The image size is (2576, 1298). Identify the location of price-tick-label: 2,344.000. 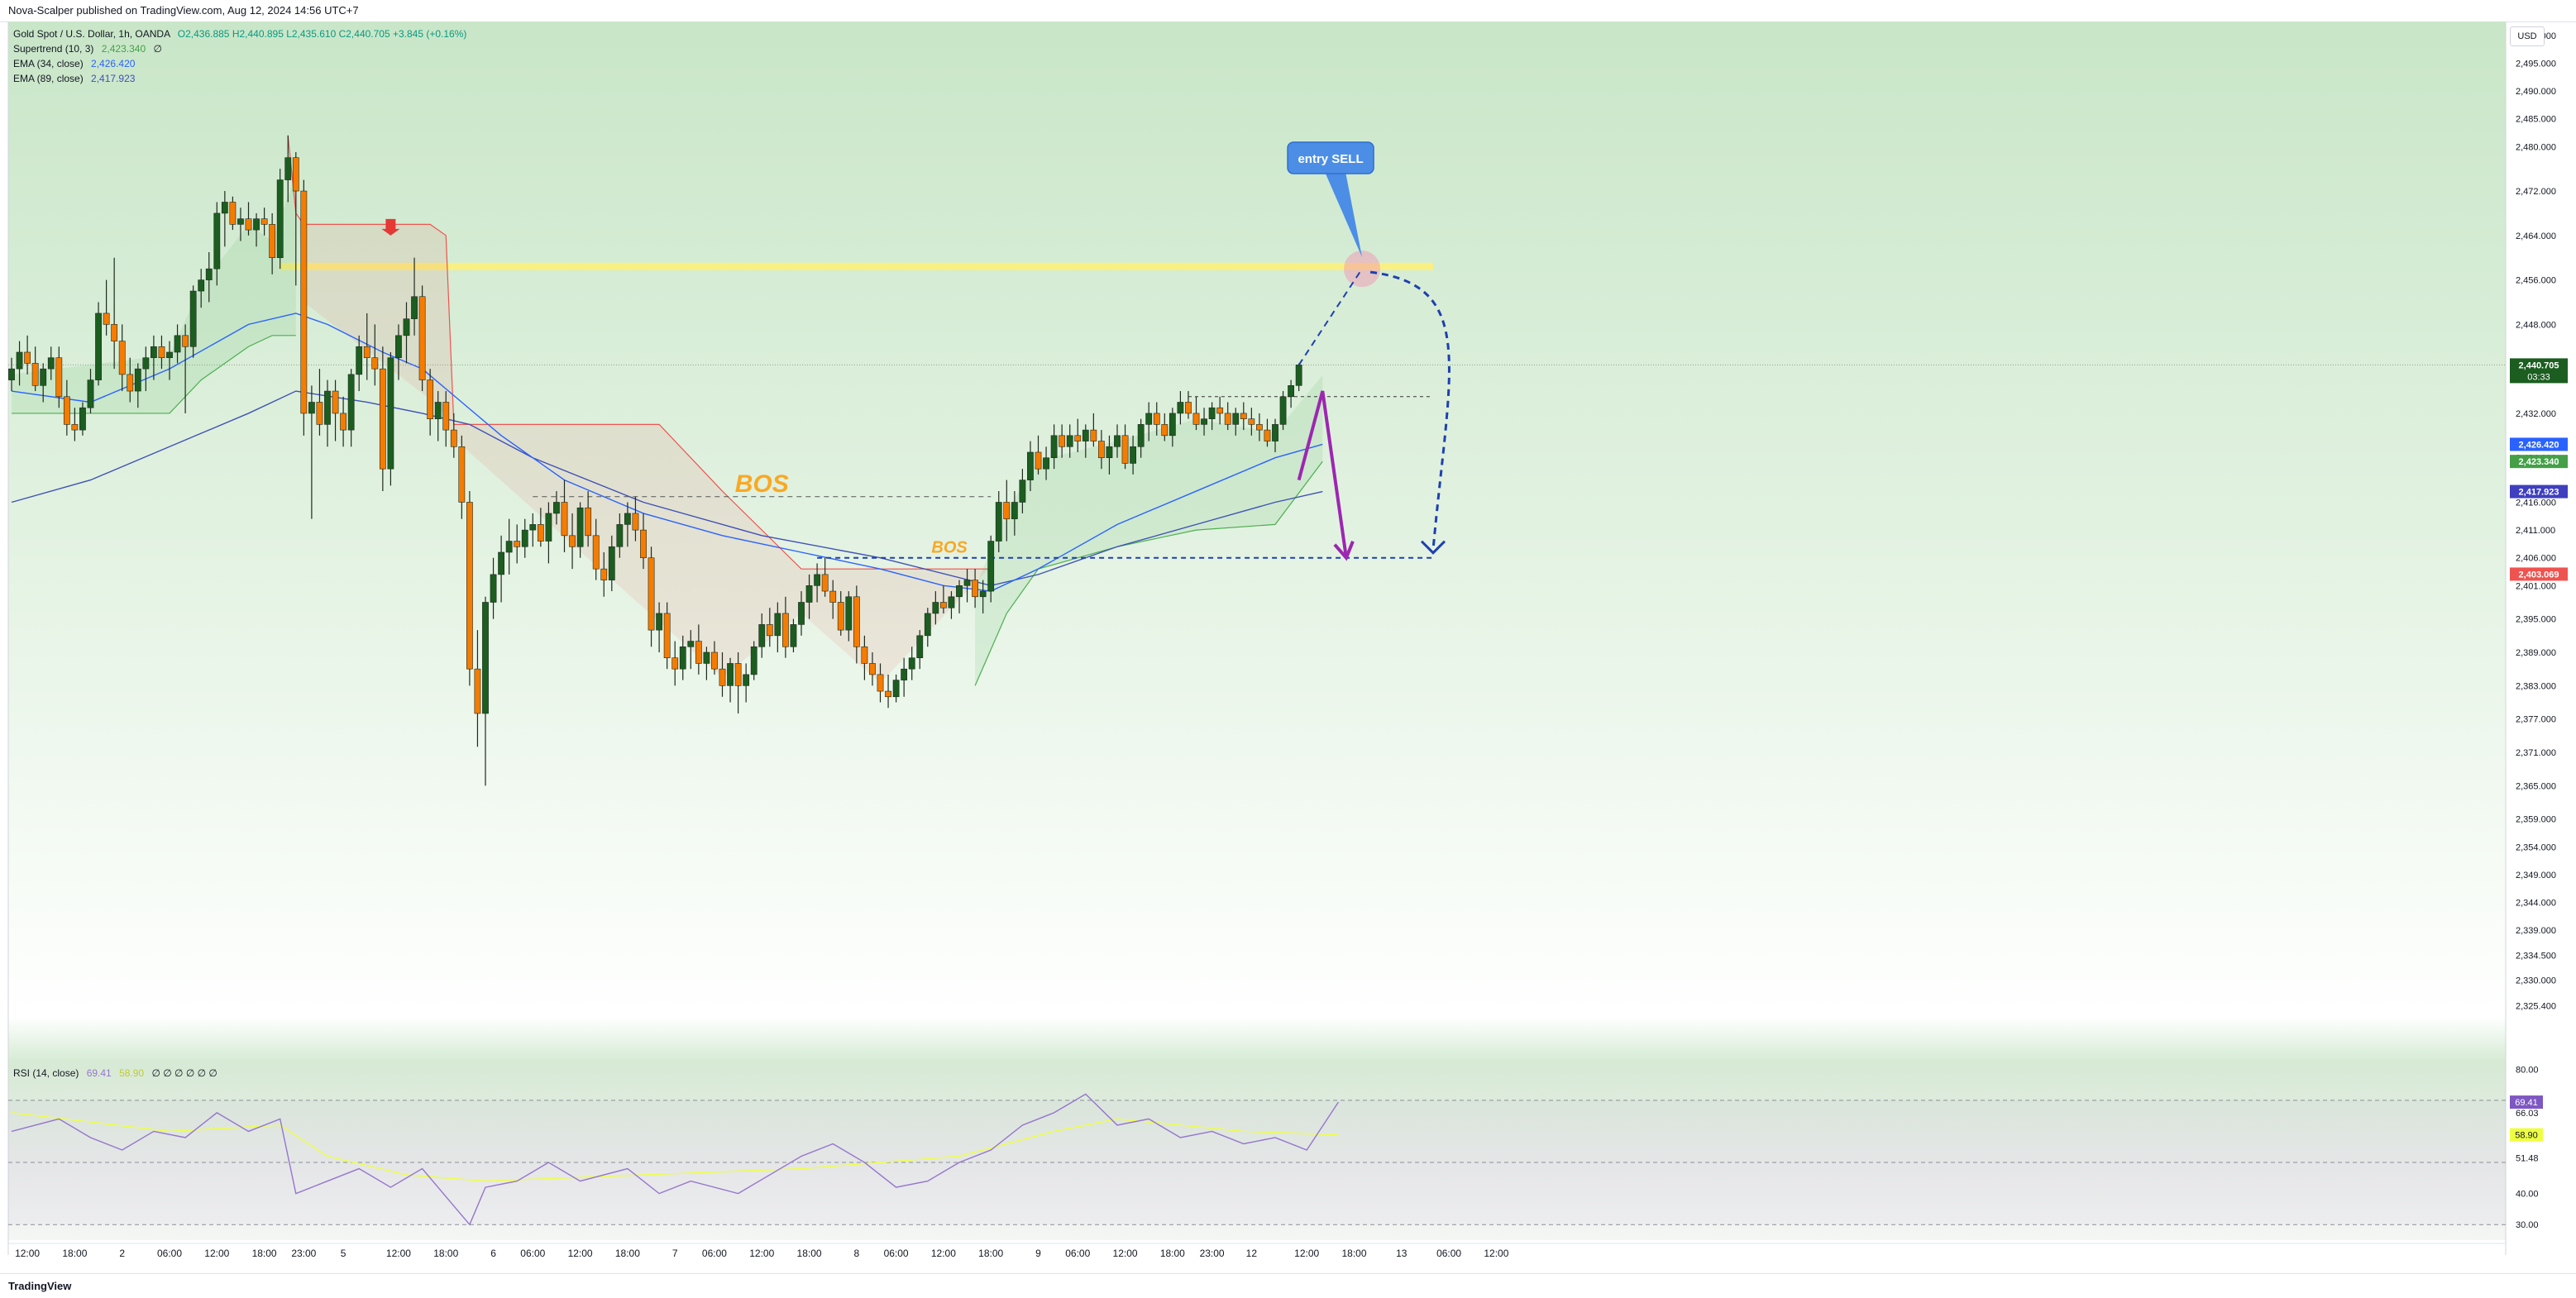
(2536, 904).